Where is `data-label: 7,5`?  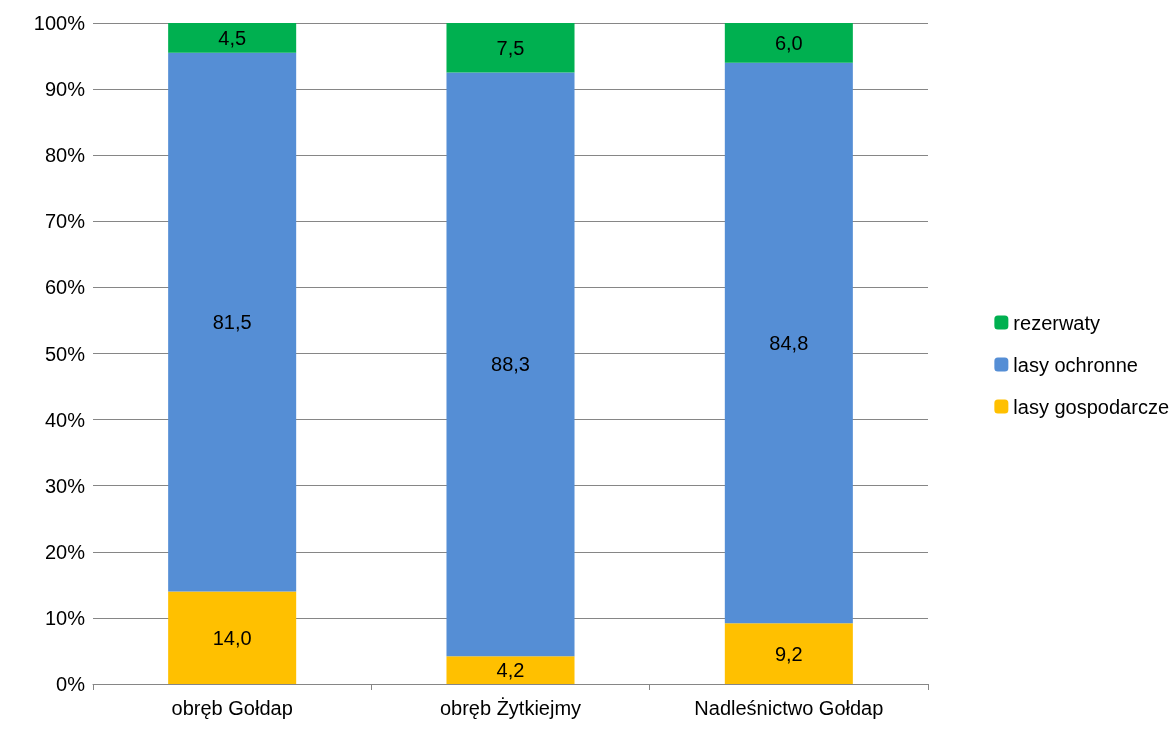 data-label: 7,5 is located at coordinates (510, 47).